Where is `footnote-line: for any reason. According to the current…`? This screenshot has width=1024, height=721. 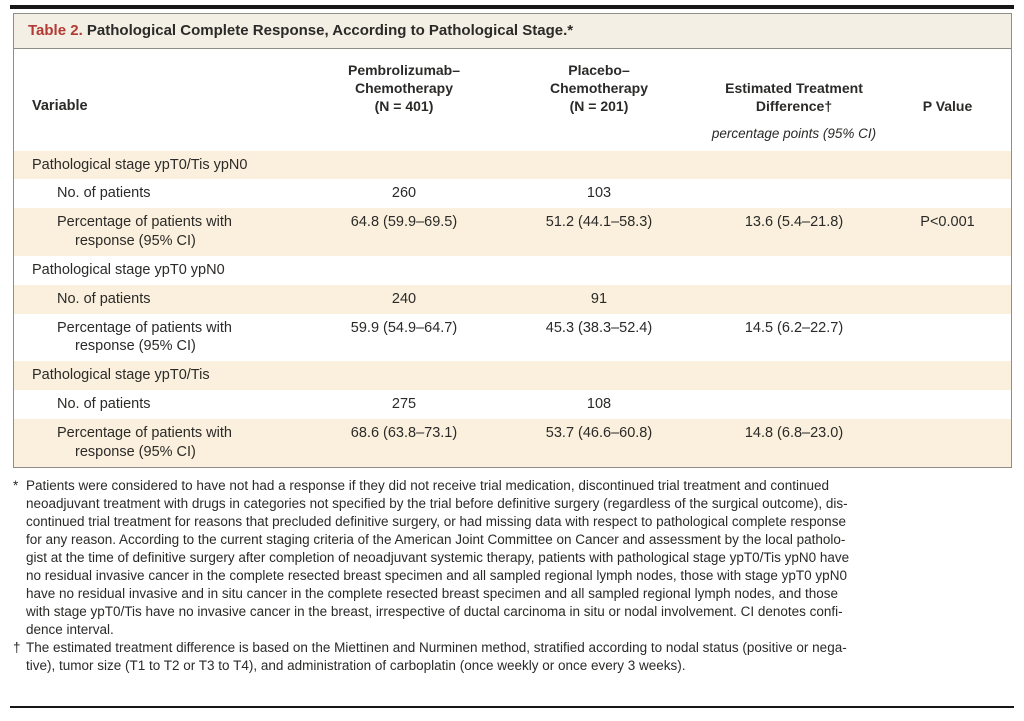 footnote-line: for any reason. According to the current… is located at coordinates (436, 539).